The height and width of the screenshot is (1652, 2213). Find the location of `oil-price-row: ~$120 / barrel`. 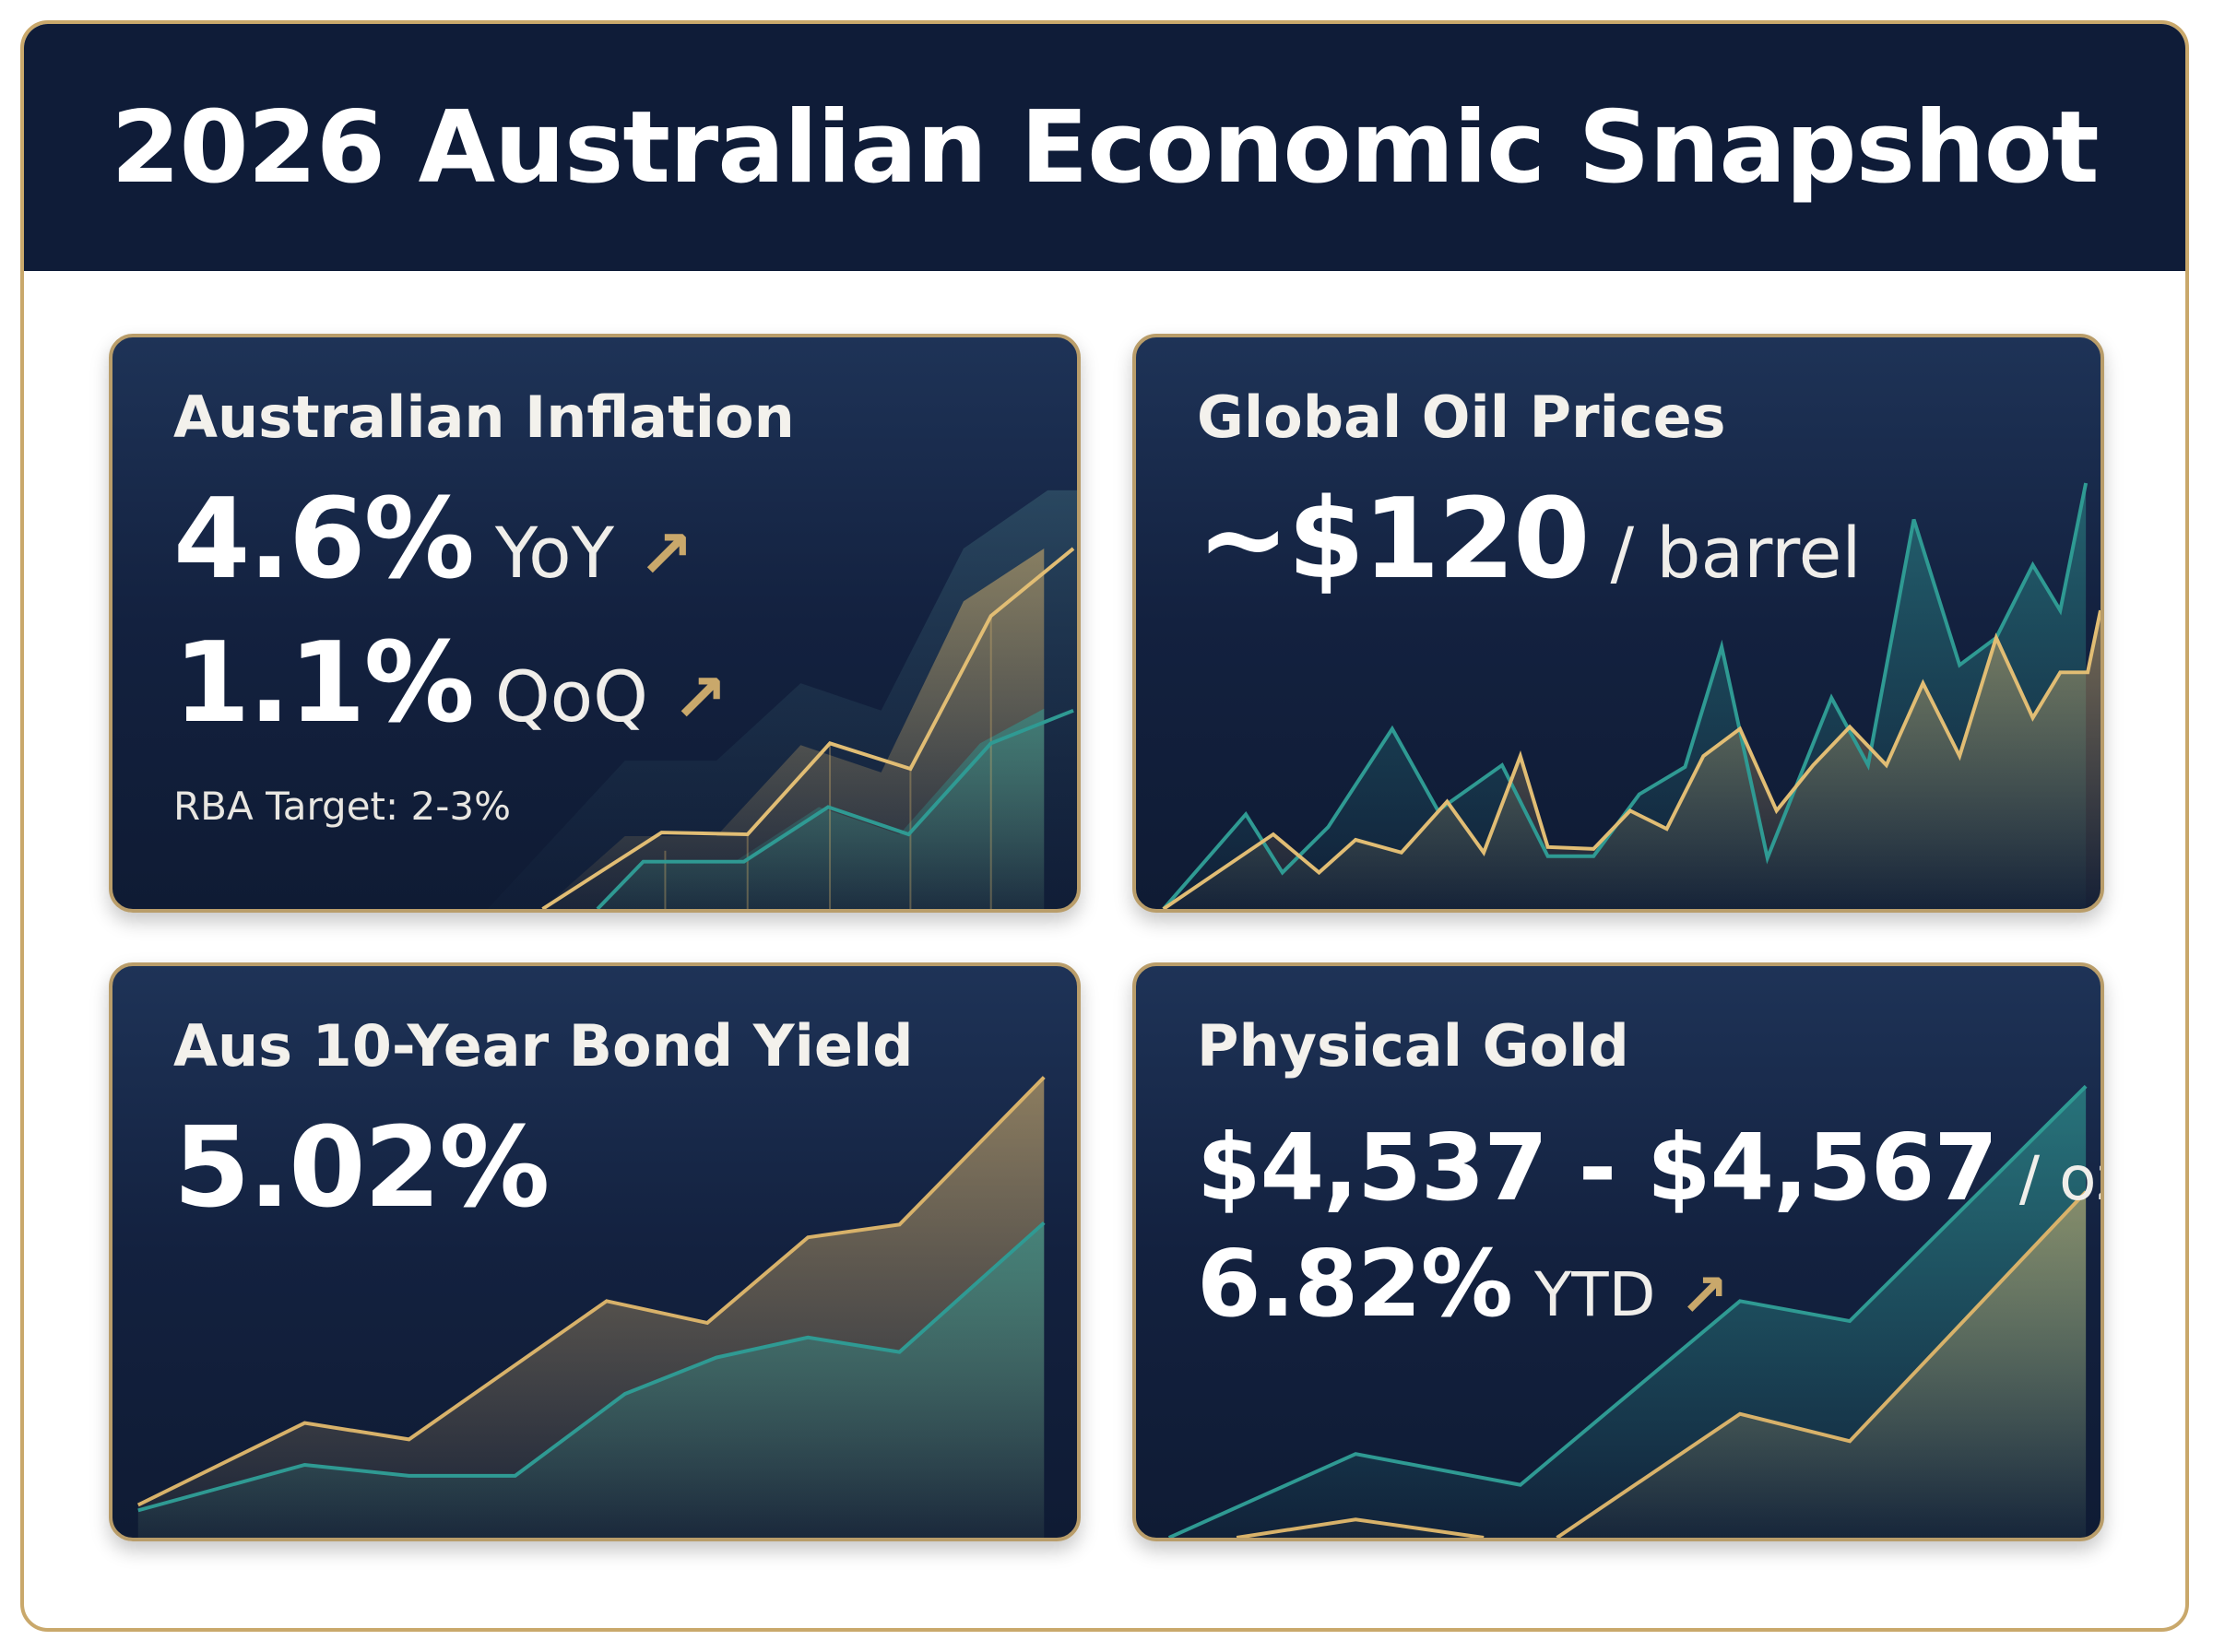

oil-price-row: ~$120 / barrel is located at coordinates (1529, 540).